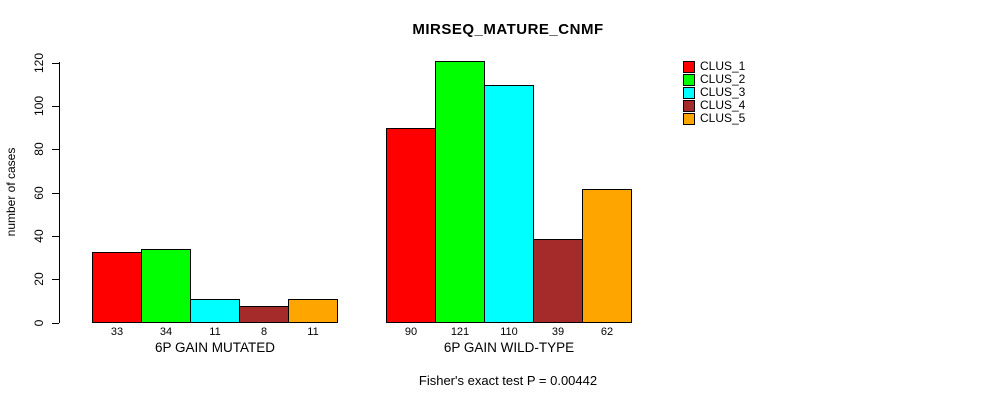 The image size is (990, 400). Describe the element at coordinates (723, 92) in the screenshot. I see `legend-item-label: CLUS_3` at that location.